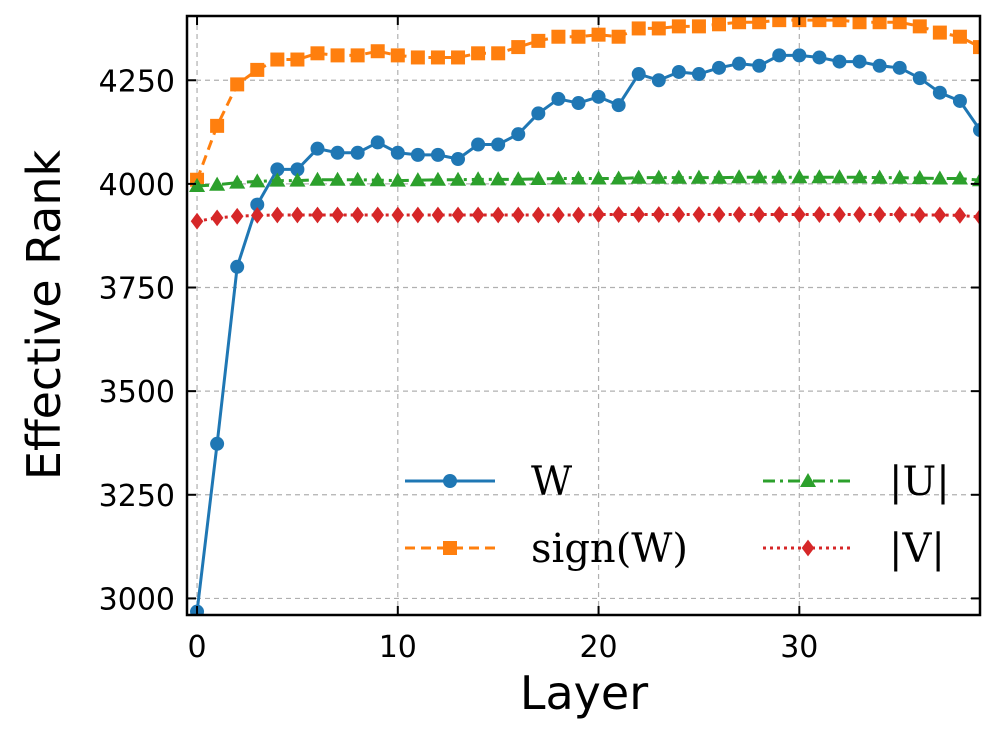  I want to click on legend-marker-w, so click(450, 481).